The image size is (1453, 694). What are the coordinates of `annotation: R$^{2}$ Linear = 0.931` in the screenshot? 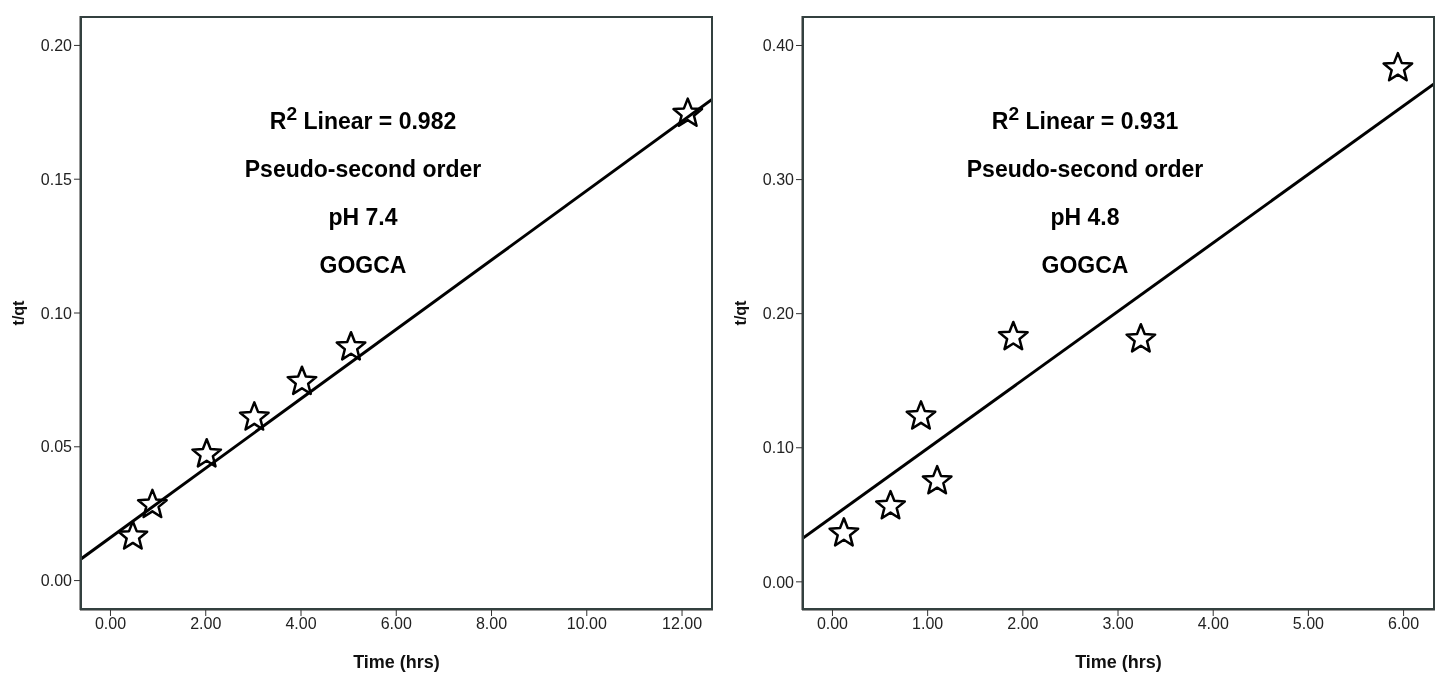 It's located at (1085, 119).